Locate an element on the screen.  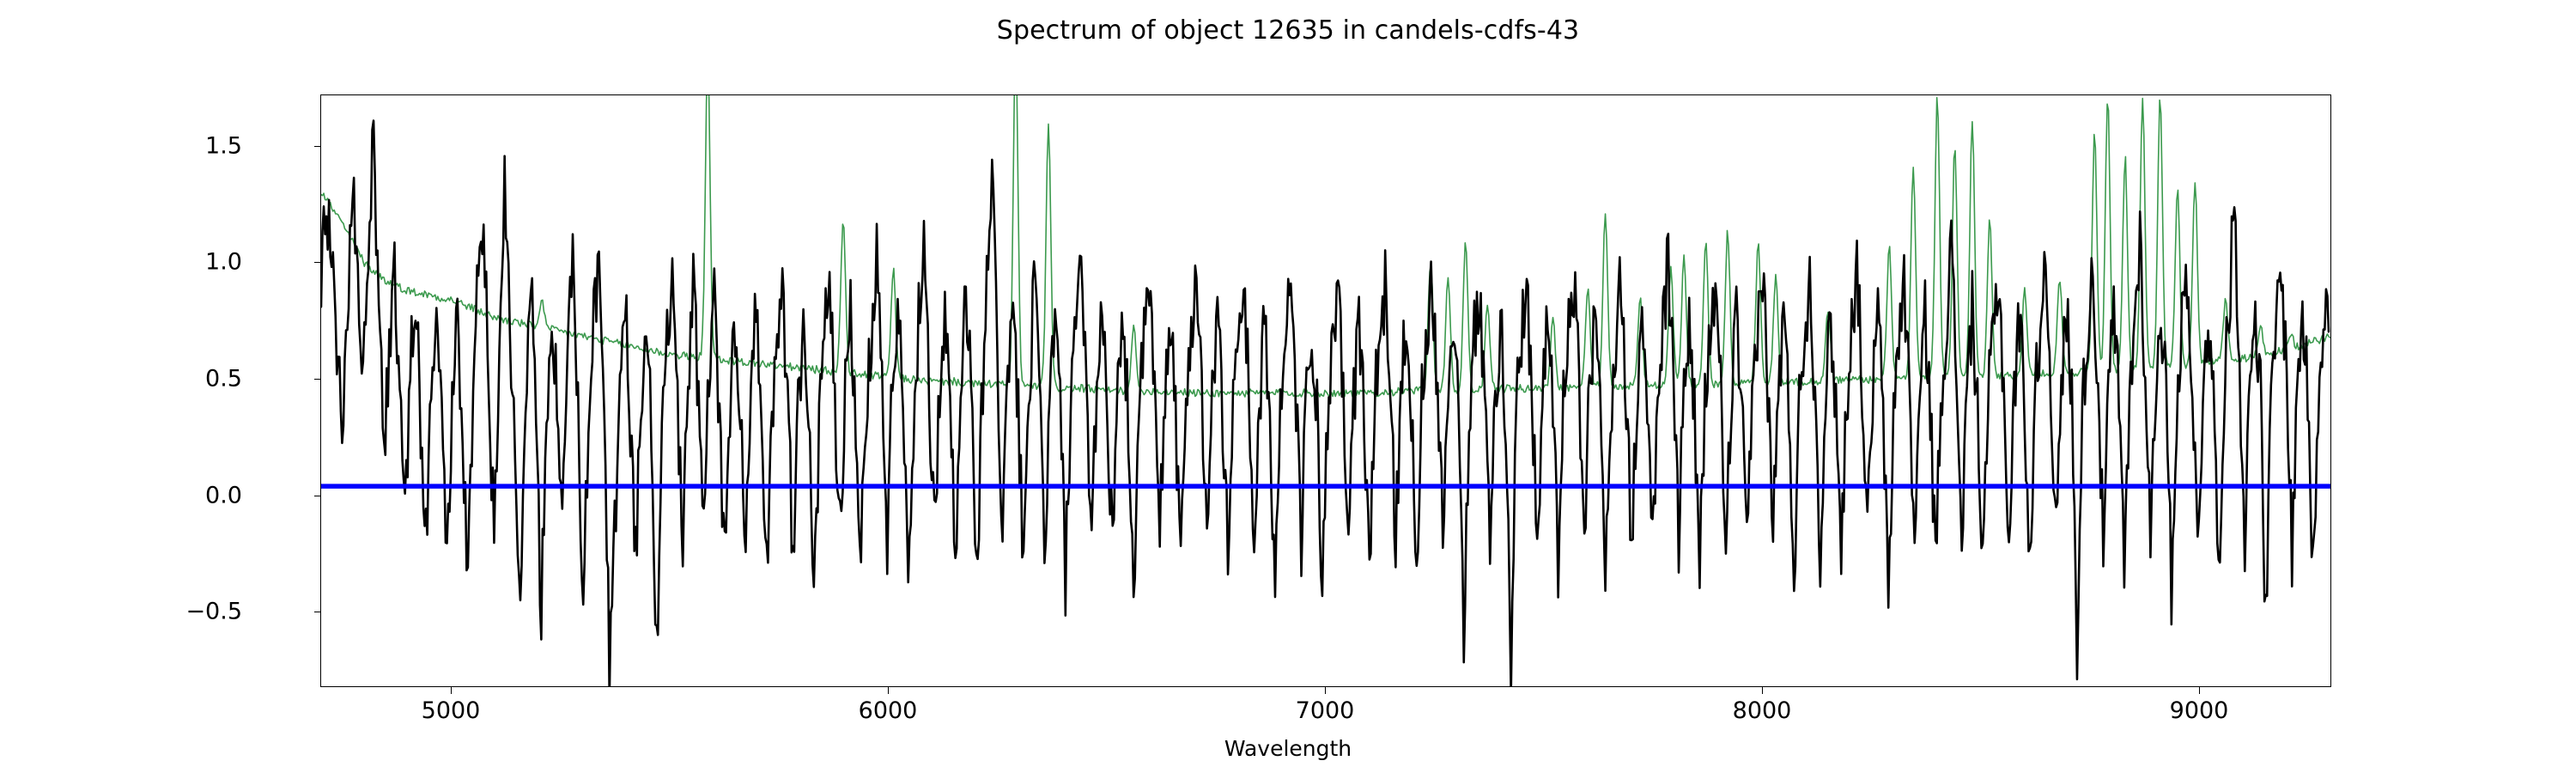
x-tick-label: 7000 is located at coordinates (1325, 710).